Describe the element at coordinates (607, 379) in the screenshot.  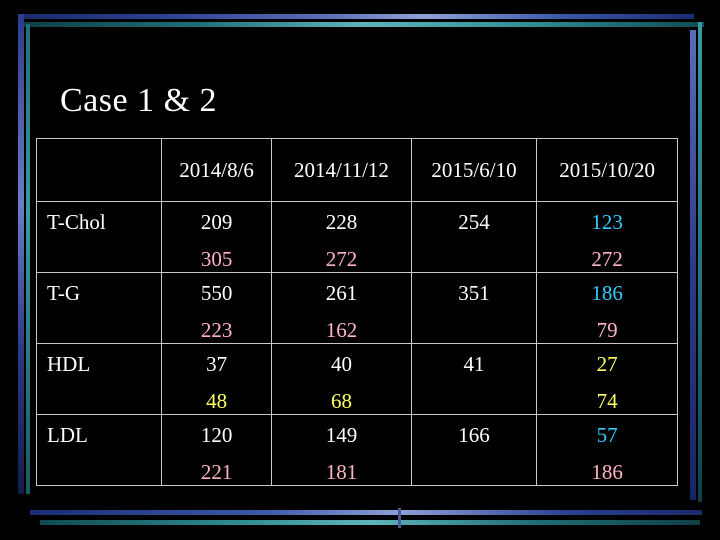
I see `table-cell: 27 74` at that location.